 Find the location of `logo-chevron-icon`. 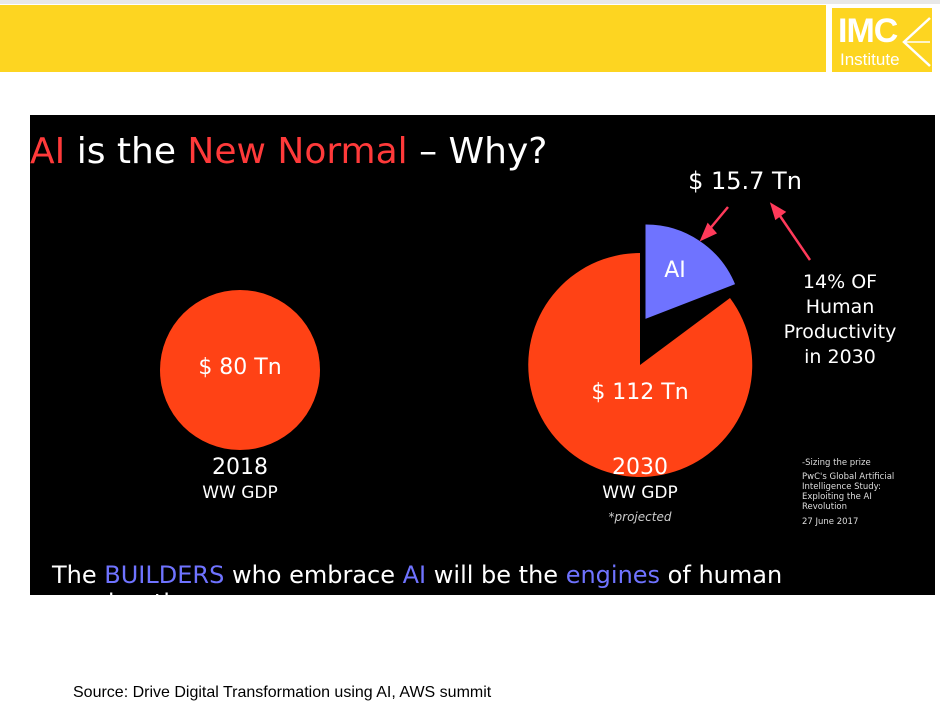

logo-chevron-icon is located at coordinates (916, 42).